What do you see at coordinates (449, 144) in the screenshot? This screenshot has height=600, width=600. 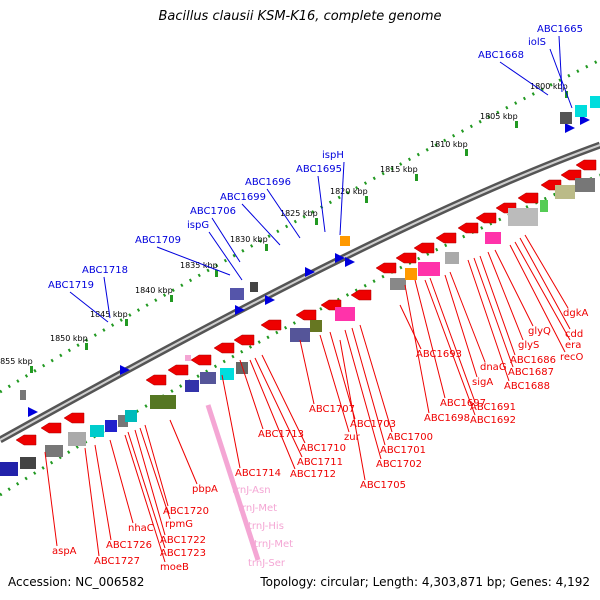 I see `ruler-tick-label: 1810 kbp` at bounding box center [449, 144].